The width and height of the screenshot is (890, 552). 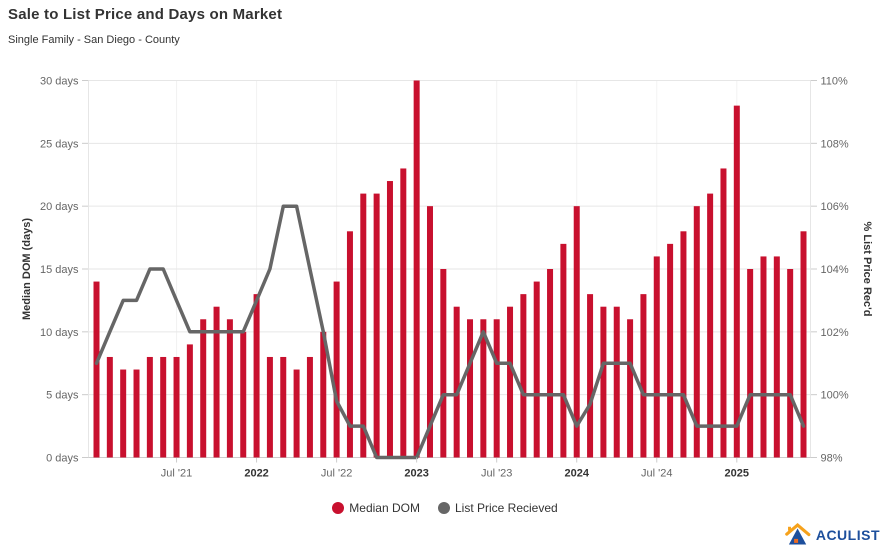 What do you see at coordinates (59, 144) in the screenshot?
I see `left-axis-label: 25 days` at bounding box center [59, 144].